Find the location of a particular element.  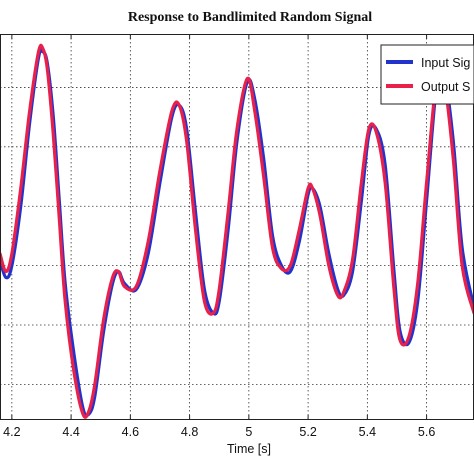

legend: Input Sig Output S is located at coordinates (427, 74).